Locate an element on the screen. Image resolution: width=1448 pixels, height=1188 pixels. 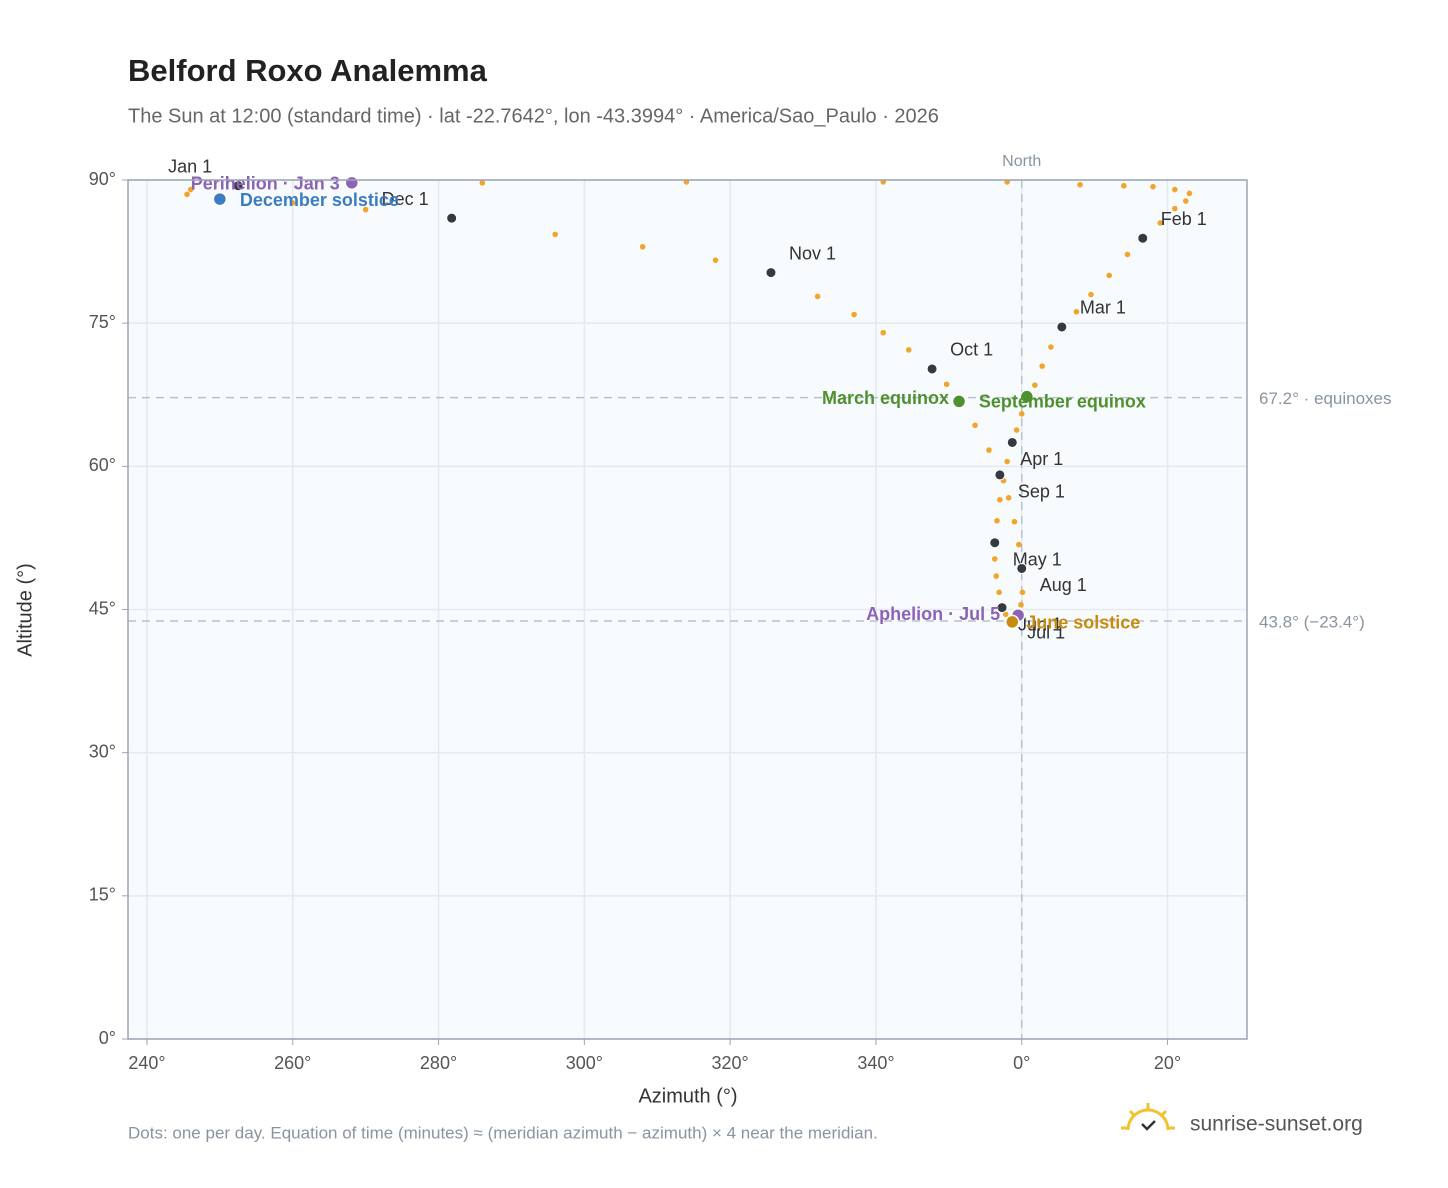
x-tick-label: 20° is located at coordinates (1167, 1063).